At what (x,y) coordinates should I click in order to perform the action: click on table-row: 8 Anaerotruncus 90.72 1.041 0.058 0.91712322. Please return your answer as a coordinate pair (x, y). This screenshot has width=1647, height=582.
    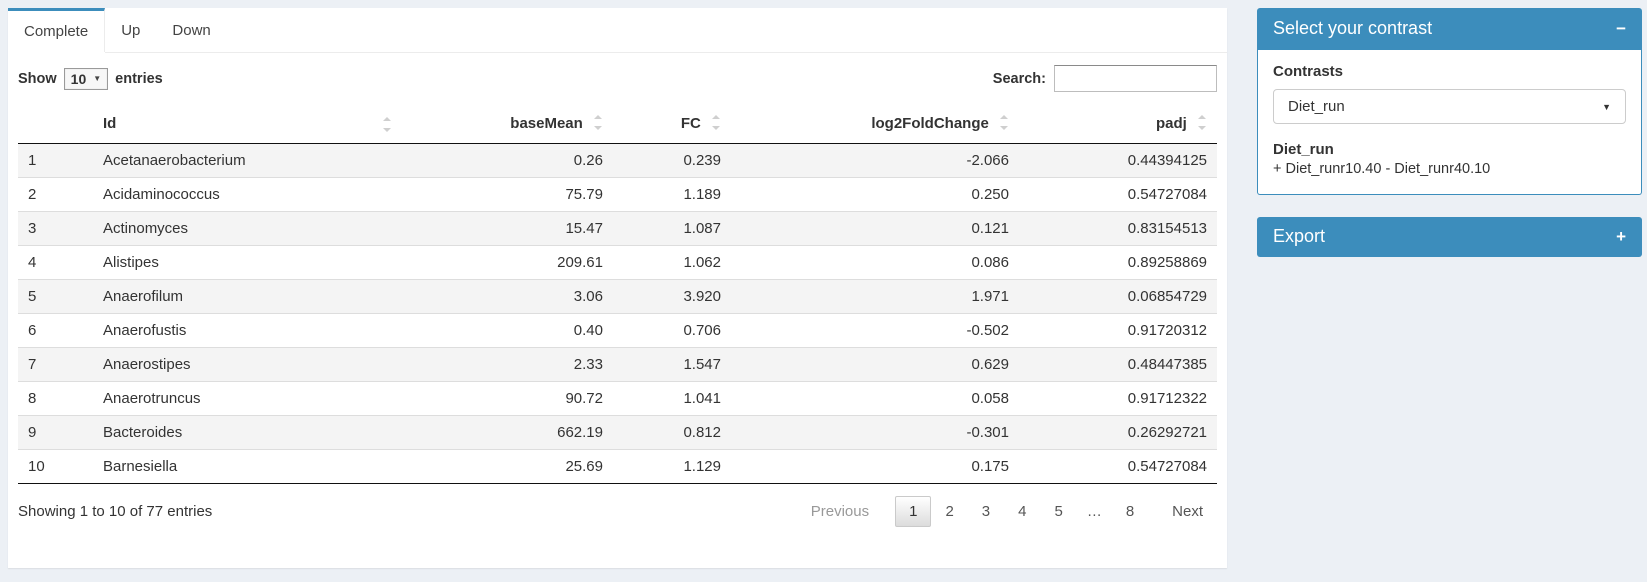
    Looking at the image, I should click on (617, 398).